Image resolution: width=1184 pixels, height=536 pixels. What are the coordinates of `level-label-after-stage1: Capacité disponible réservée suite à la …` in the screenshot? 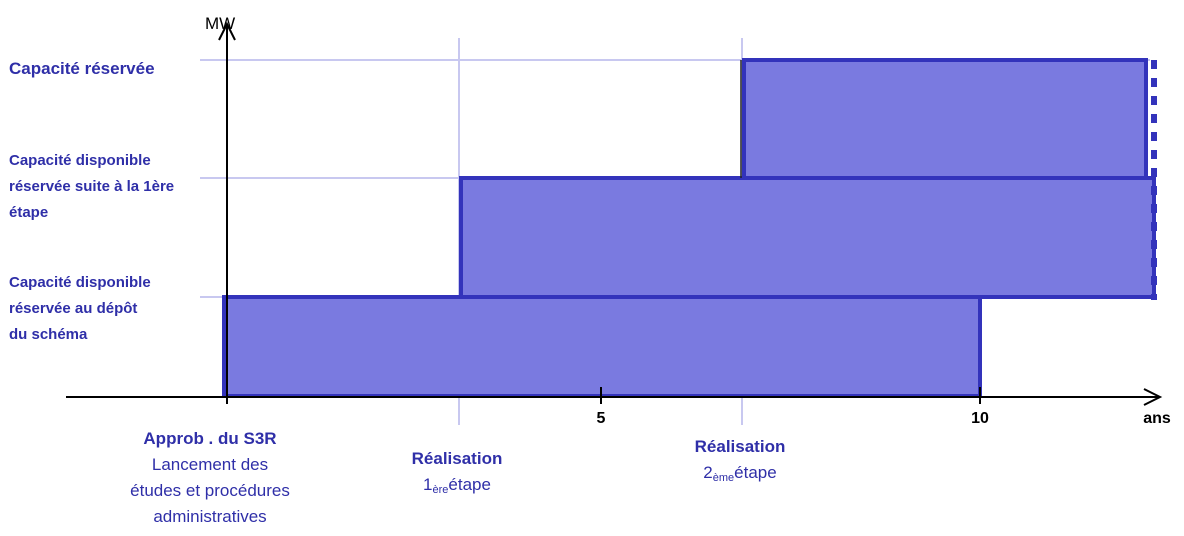 It's located at (91, 187).